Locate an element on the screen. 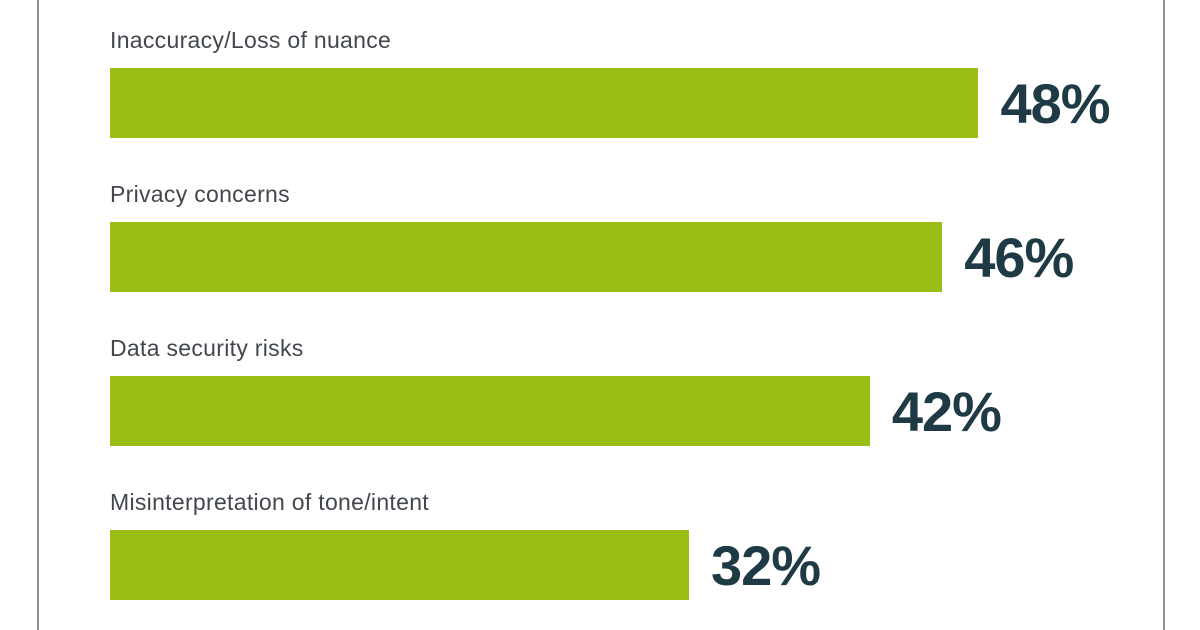  category-label: Data security risks is located at coordinates (207, 348).